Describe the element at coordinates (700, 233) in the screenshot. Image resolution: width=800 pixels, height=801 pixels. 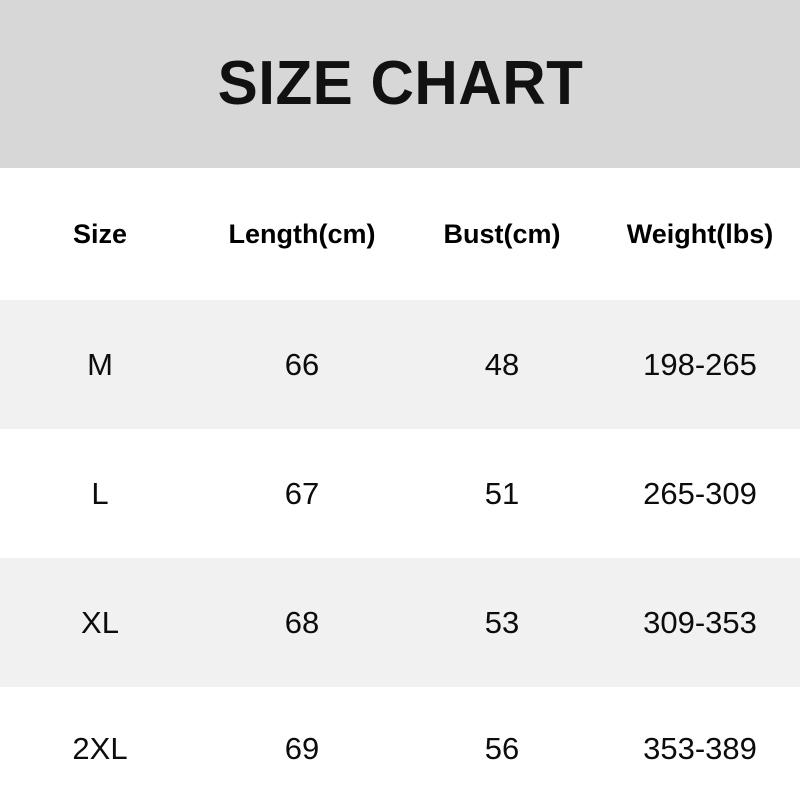
I see `column-header-weight: Weight(lbs)` at that location.